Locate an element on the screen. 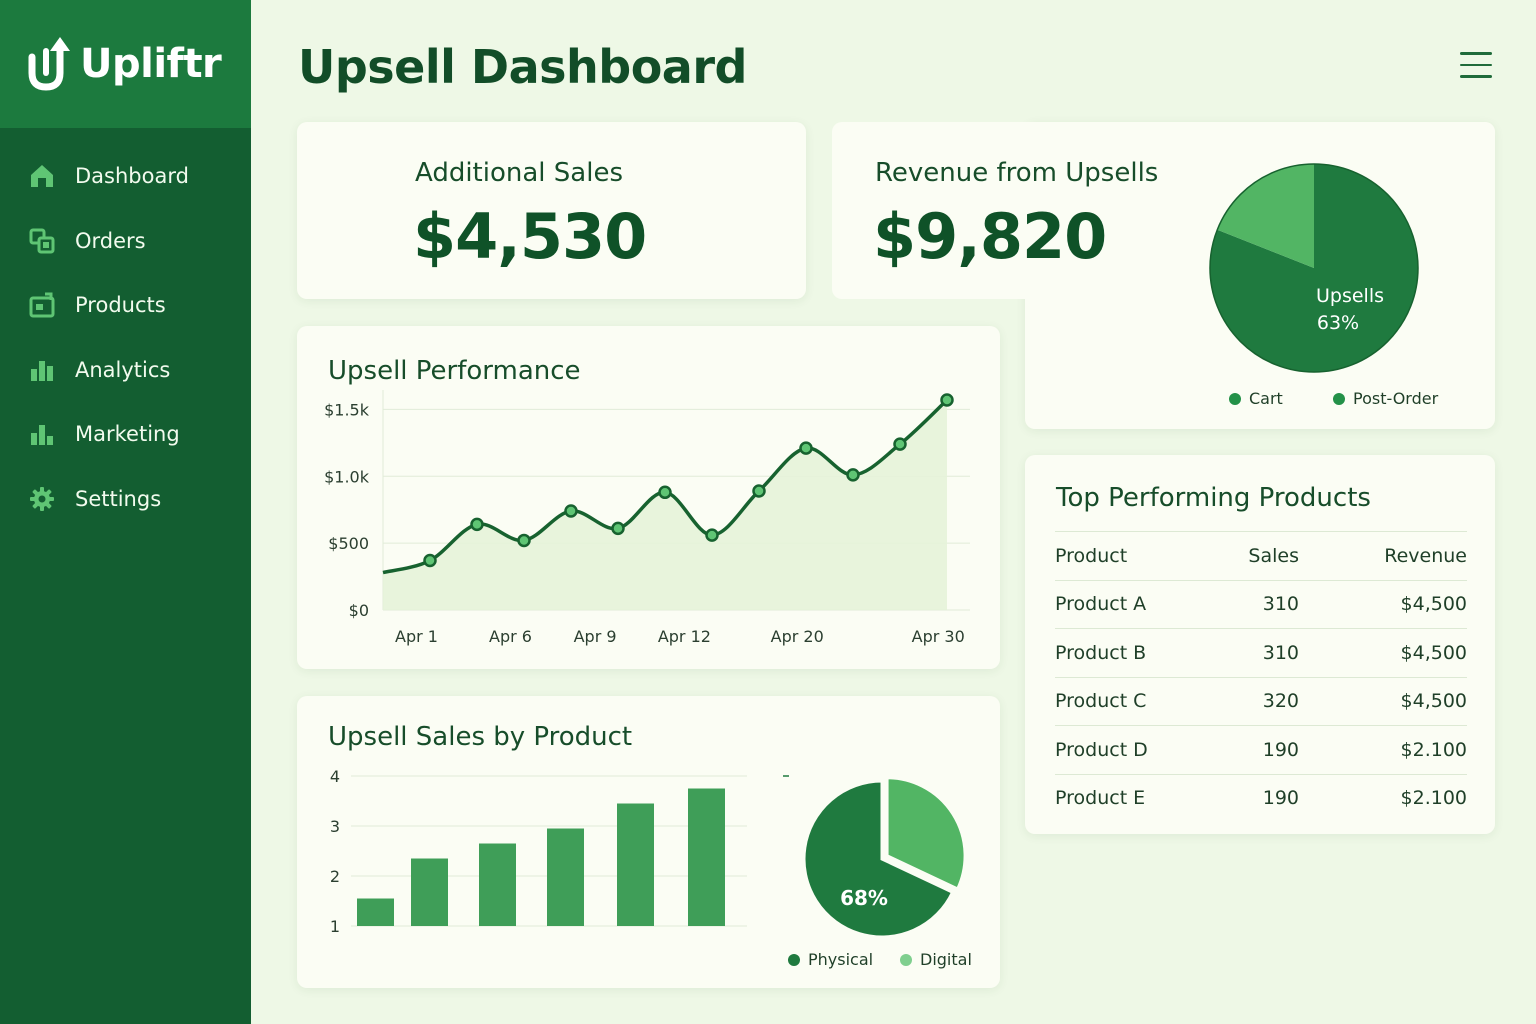 The height and width of the screenshot is (1024, 1536). additional-sales-card: Additional Sales $4,530 is located at coordinates (551, 210).